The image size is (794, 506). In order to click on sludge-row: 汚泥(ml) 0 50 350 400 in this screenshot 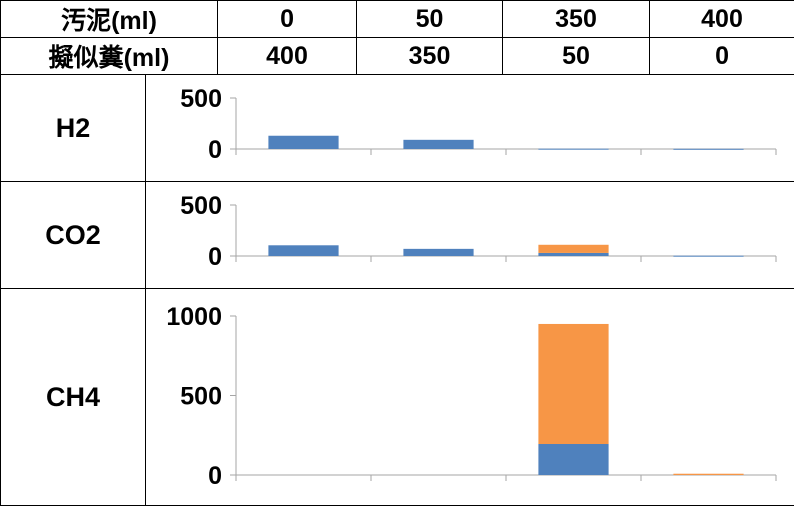, I will do `click(397, 19)`.